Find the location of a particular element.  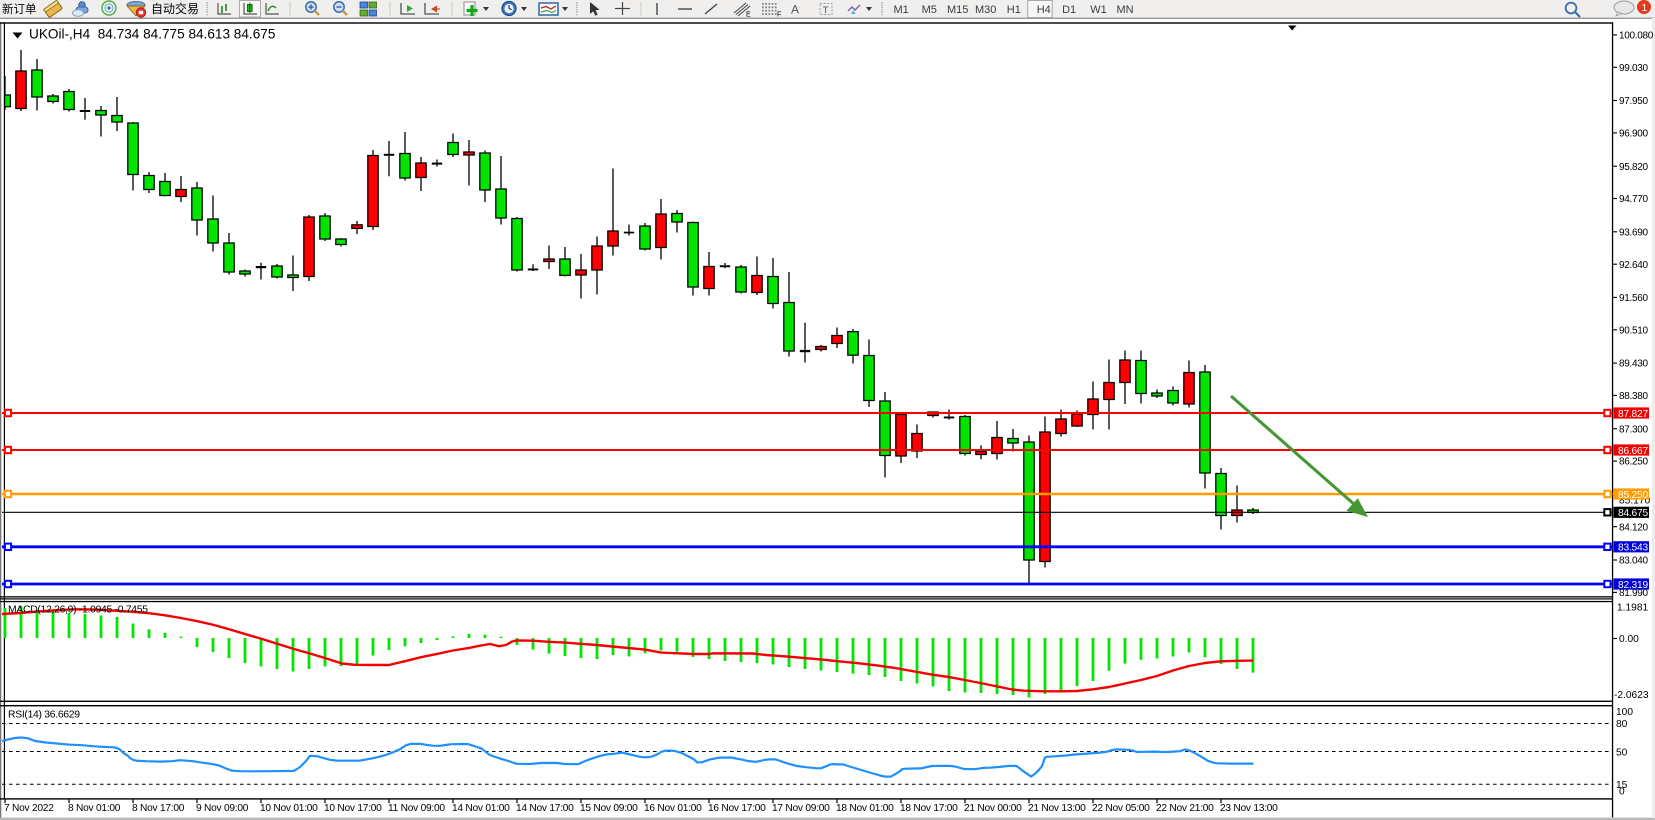

svg-text: F is located at coordinates (779, 15).